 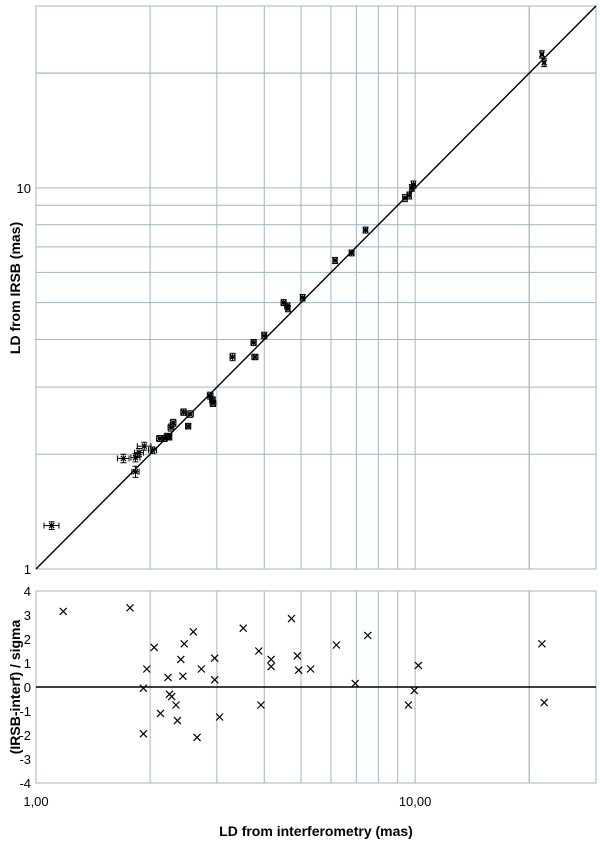 What do you see at coordinates (304, 672) in the screenshot?
I see `bottom-data-points` at bounding box center [304, 672].